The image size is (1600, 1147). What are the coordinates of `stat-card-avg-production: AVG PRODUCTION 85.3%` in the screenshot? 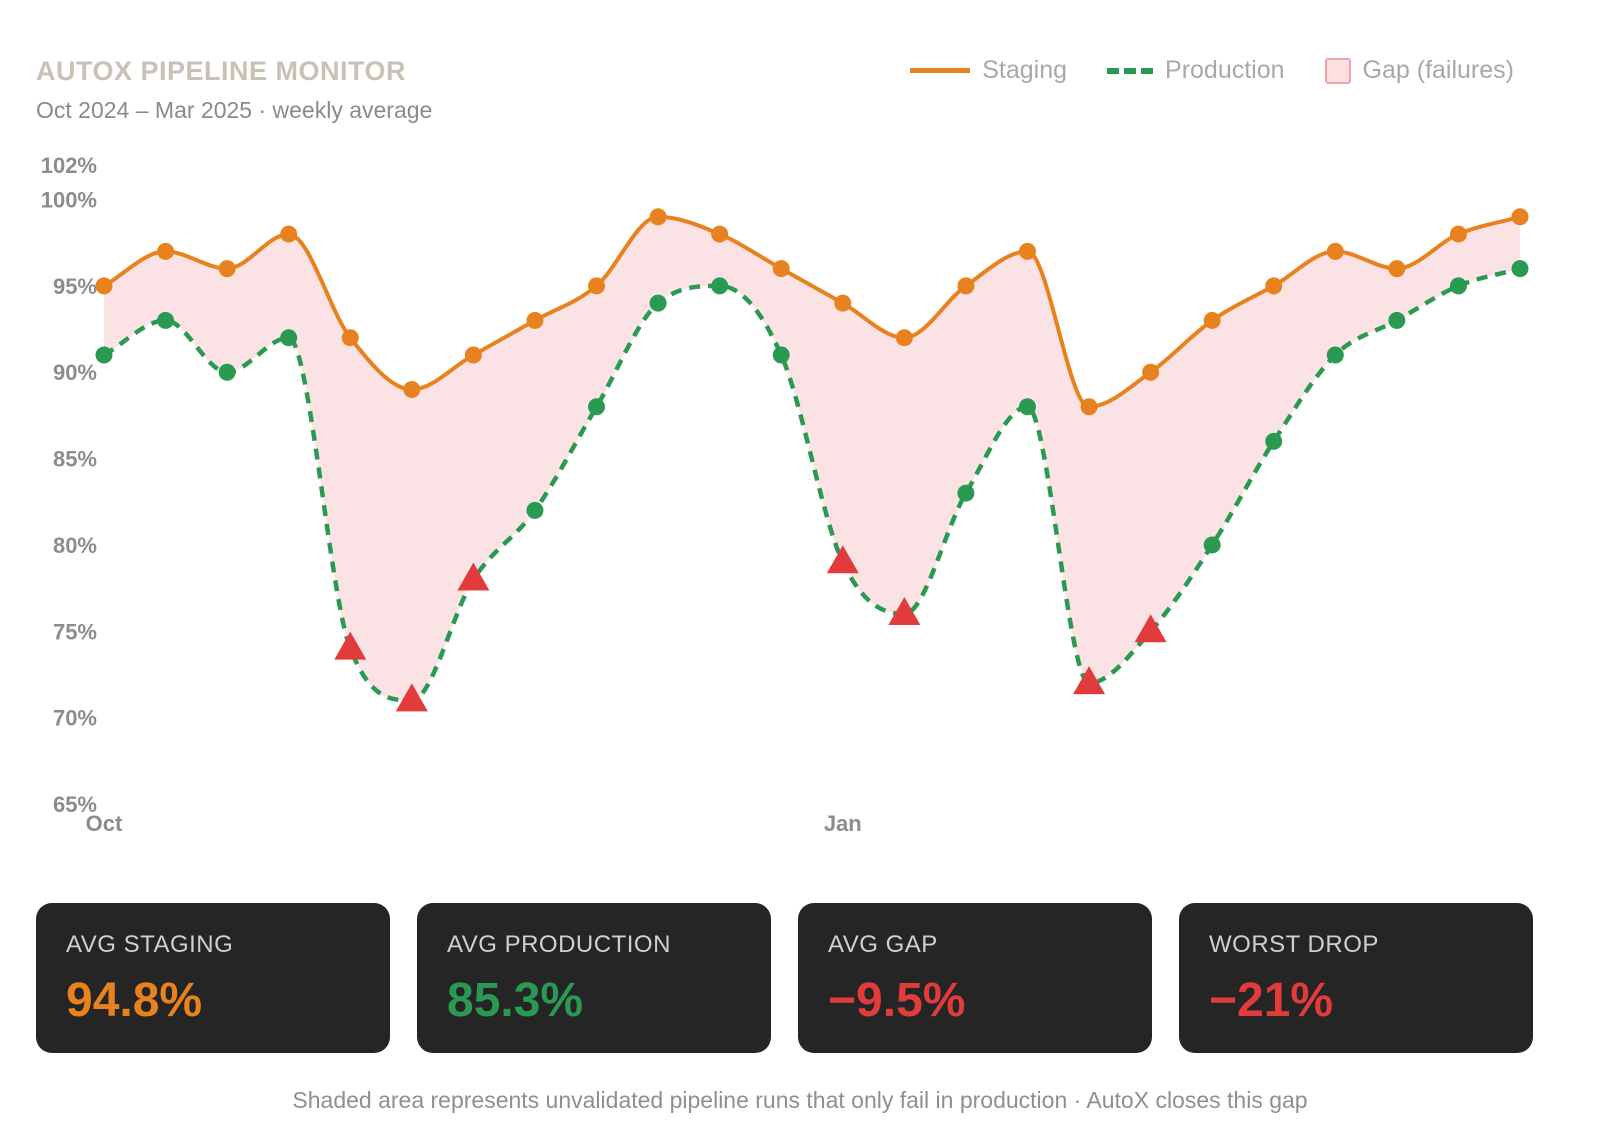 It's located at (594, 978).